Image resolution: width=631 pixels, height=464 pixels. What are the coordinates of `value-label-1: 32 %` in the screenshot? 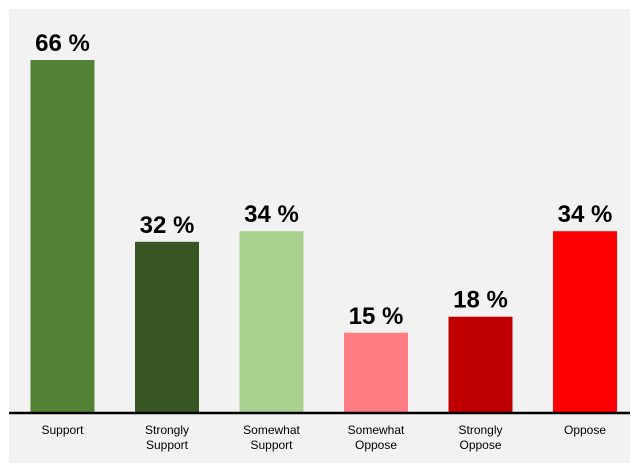 It's located at (167, 225).